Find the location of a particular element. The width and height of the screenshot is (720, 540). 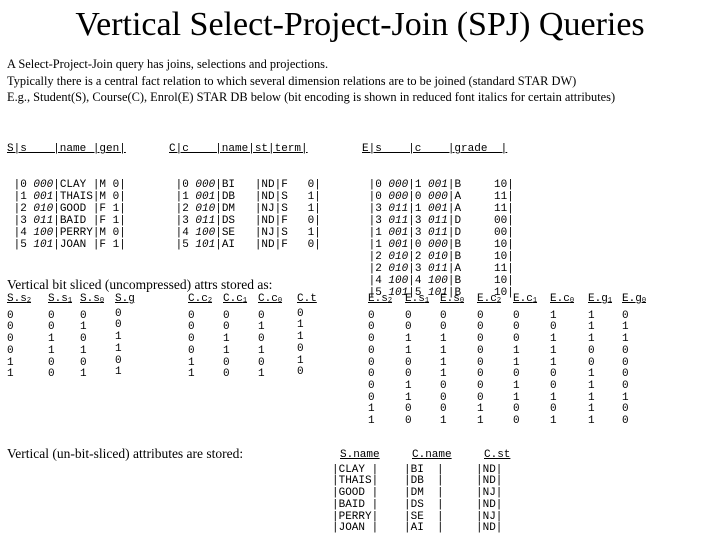

bit-slice-column: E.c2 0 0 0 0 0 0 0 0 1 1 is located at coordinates (489, 360).